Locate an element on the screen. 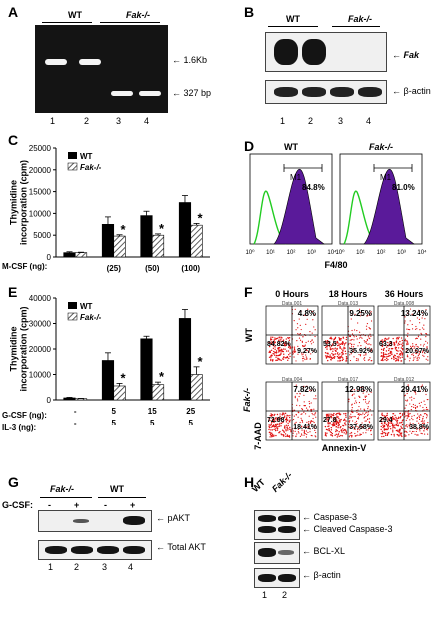 Image resolution: width=432 pixels, height=618 pixels. dot-tag-2: Data.008 is located at coordinates (404, 304).